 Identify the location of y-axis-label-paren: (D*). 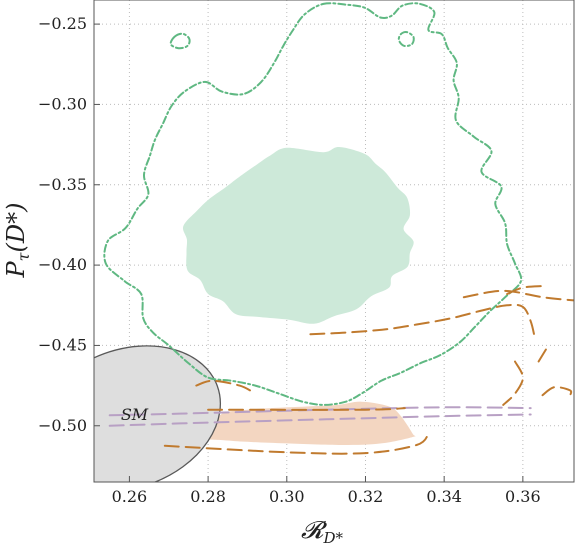
(16, 228).